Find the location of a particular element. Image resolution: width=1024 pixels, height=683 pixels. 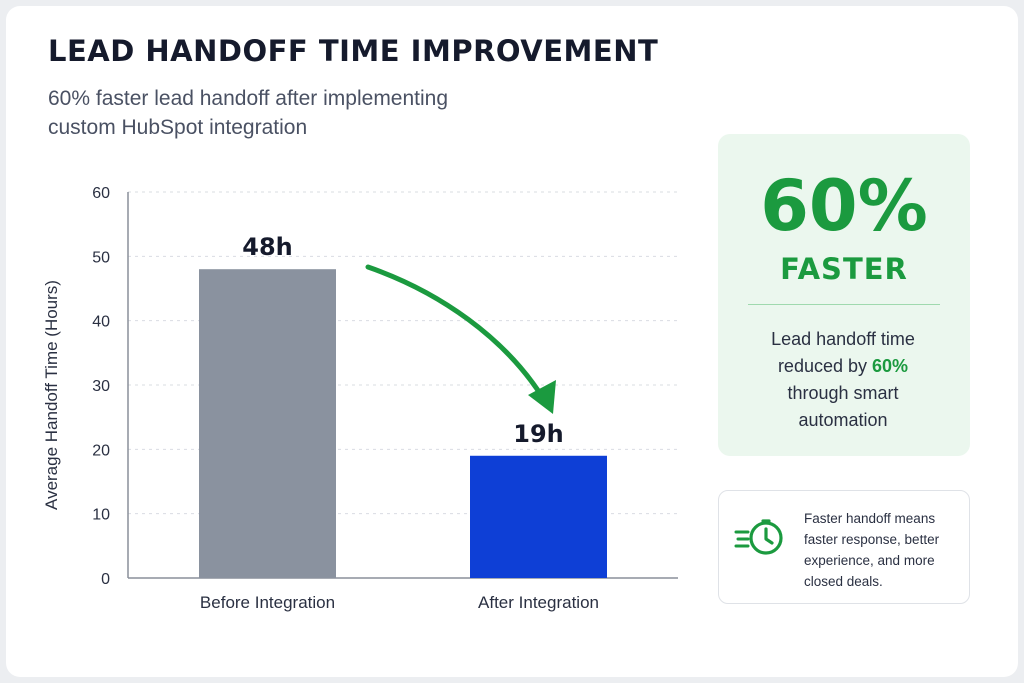

bar-after is located at coordinates (538, 516).